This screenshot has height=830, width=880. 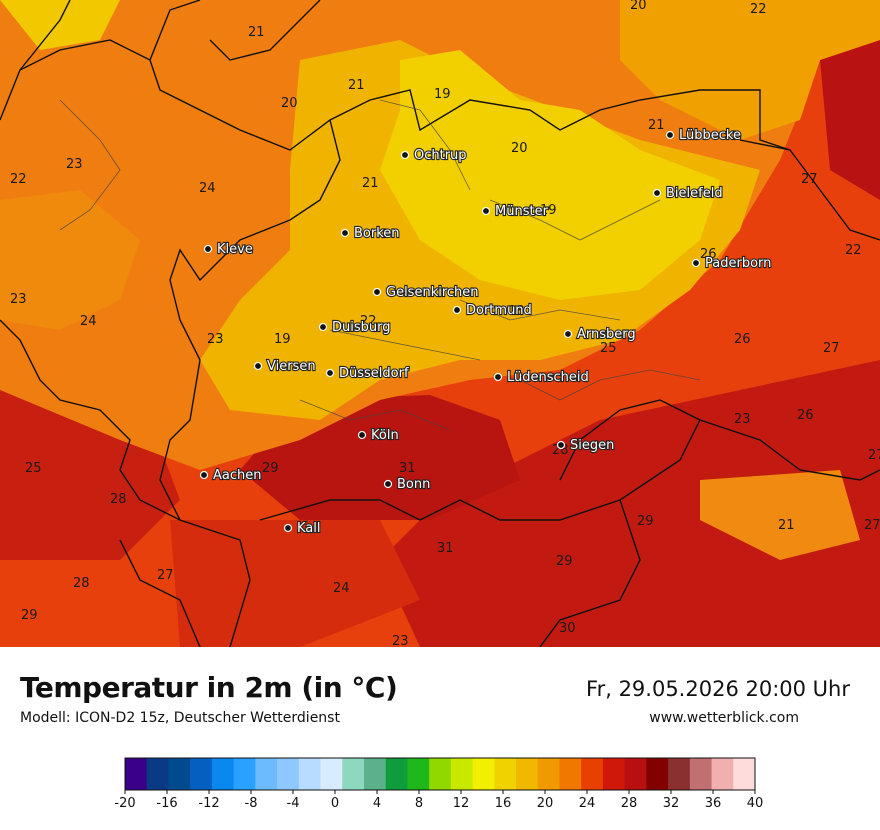 I want to click on city-label: Aachen, so click(x=237, y=475).